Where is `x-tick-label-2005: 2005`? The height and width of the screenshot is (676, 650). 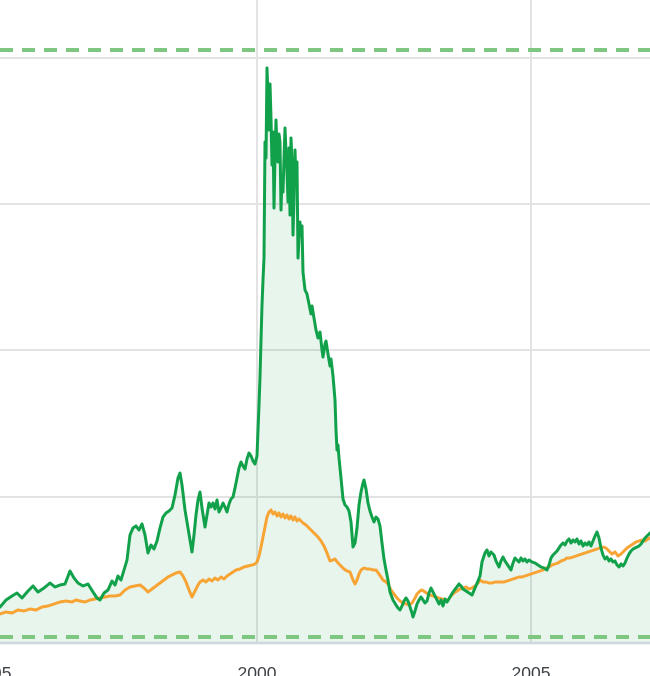 x-tick-label-2005: 2005 is located at coordinates (531, 669).